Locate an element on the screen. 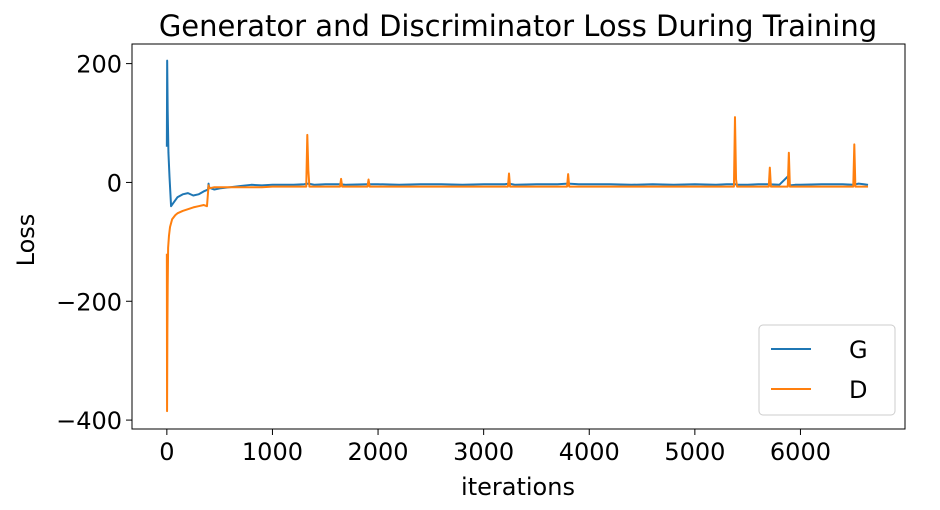 Image resolution: width=940 pixels, height=510 pixels. y-axis-label: Loss is located at coordinates (26, 240).